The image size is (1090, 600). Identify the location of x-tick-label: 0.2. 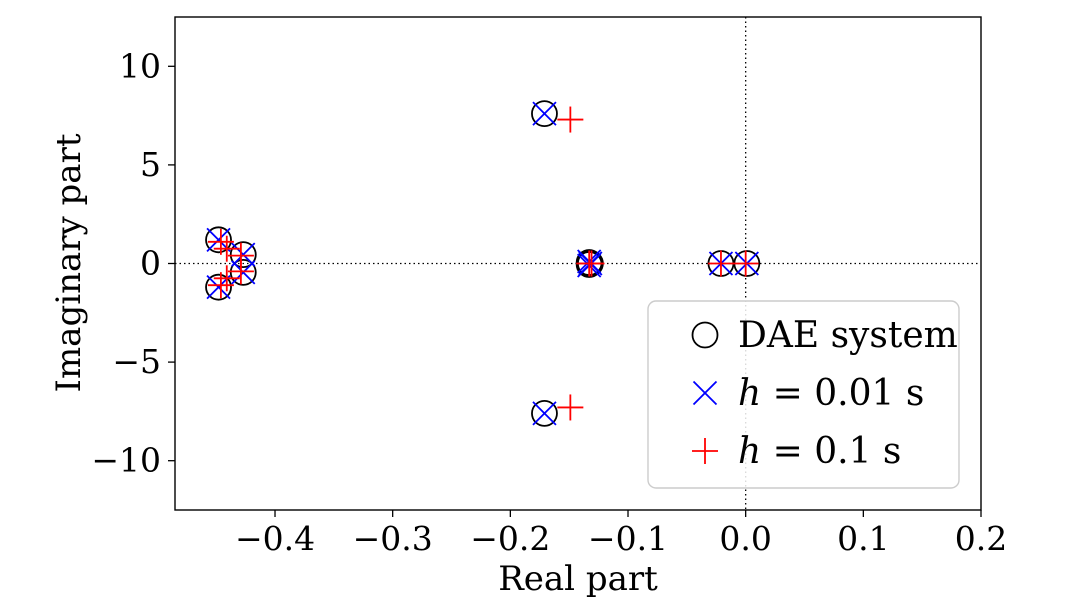
(981, 538).